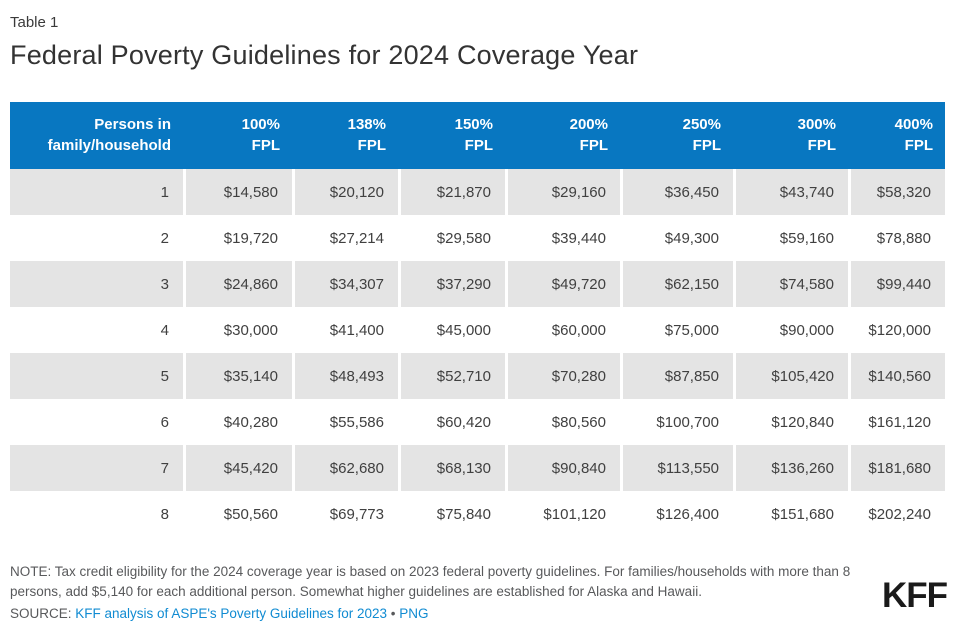 The height and width of the screenshot is (628, 955). What do you see at coordinates (451, 135) in the screenshot?
I see `column-header-3: 150% FPL` at bounding box center [451, 135].